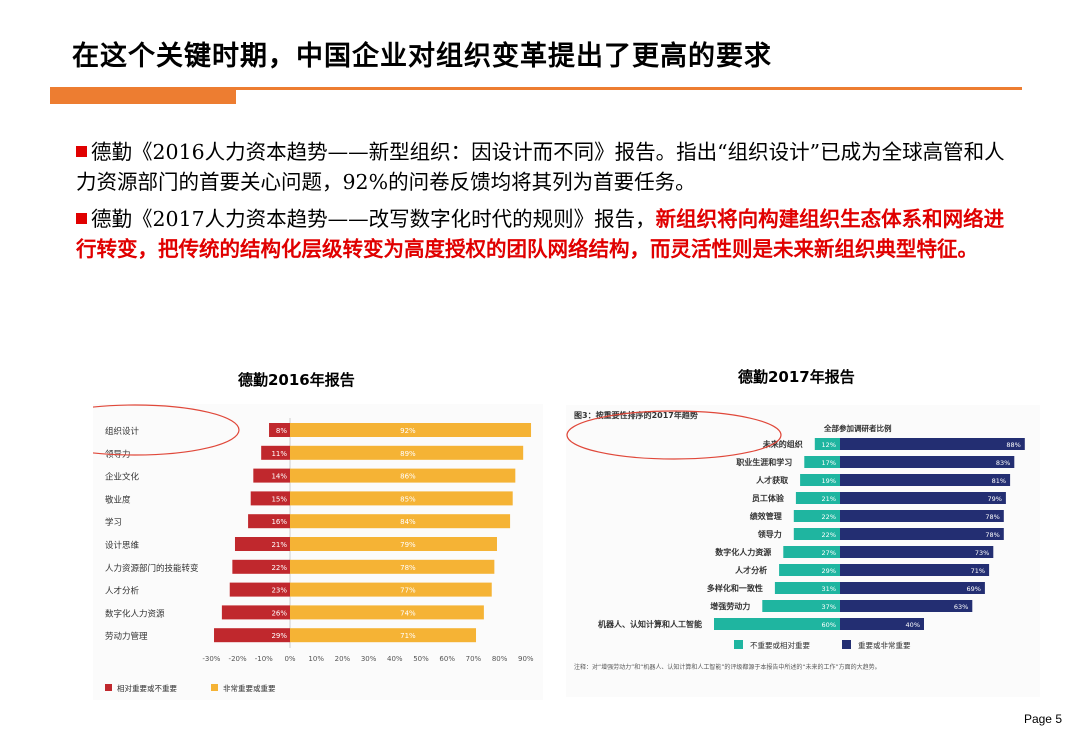 This screenshot has height=735, width=1080. What do you see at coordinates (636, 415) in the screenshot?
I see `chart-title: 图3：按重要性排序的2017年趋势` at bounding box center [636, 415].